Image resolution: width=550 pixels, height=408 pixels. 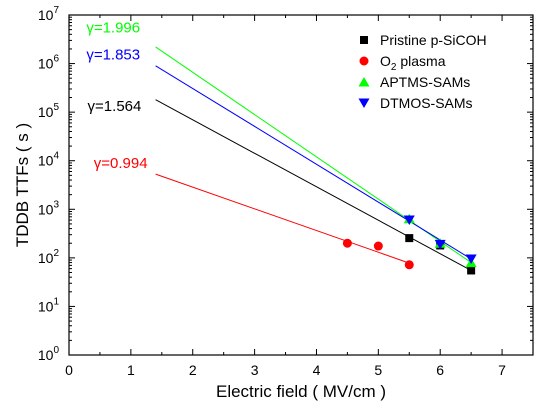 I want to click on x-axis-title: Electric field ( MV/cm ), so click(x=301, y=391).